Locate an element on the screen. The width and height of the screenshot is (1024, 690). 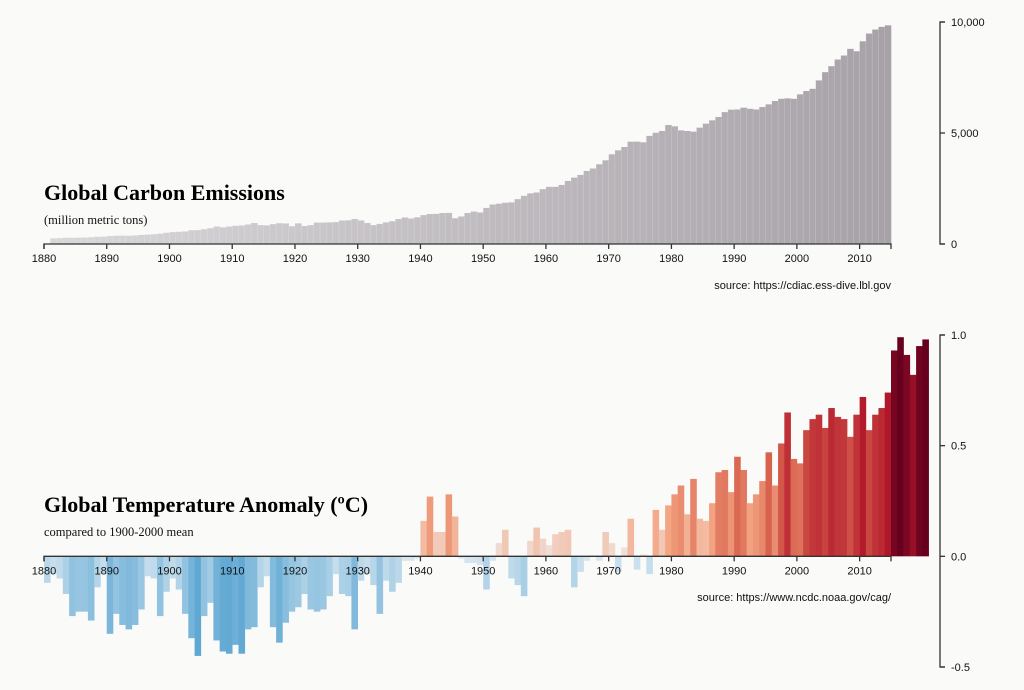
bar-2012 is located at coordinates (875, 485).